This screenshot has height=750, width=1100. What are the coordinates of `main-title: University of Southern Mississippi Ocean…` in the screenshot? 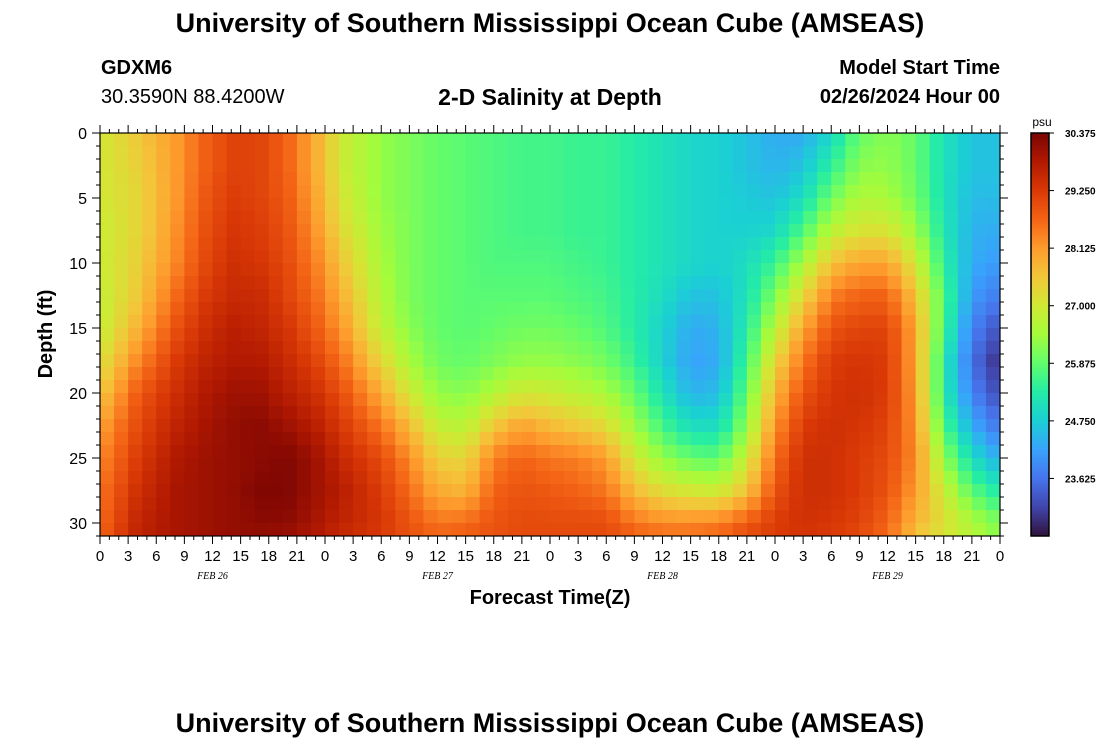 It's located at (550, 23).